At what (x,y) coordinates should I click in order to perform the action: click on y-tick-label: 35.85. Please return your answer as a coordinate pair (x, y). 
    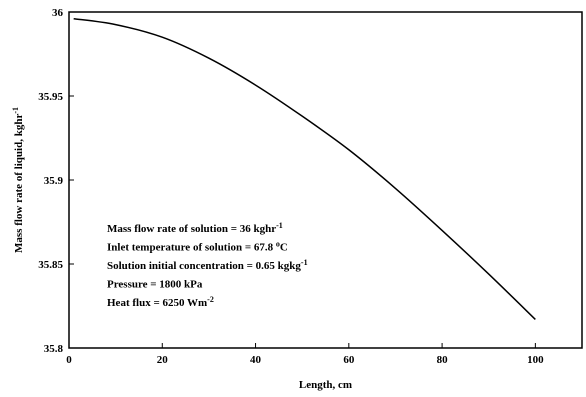
    Looking at the image, I should click on (50, 265).